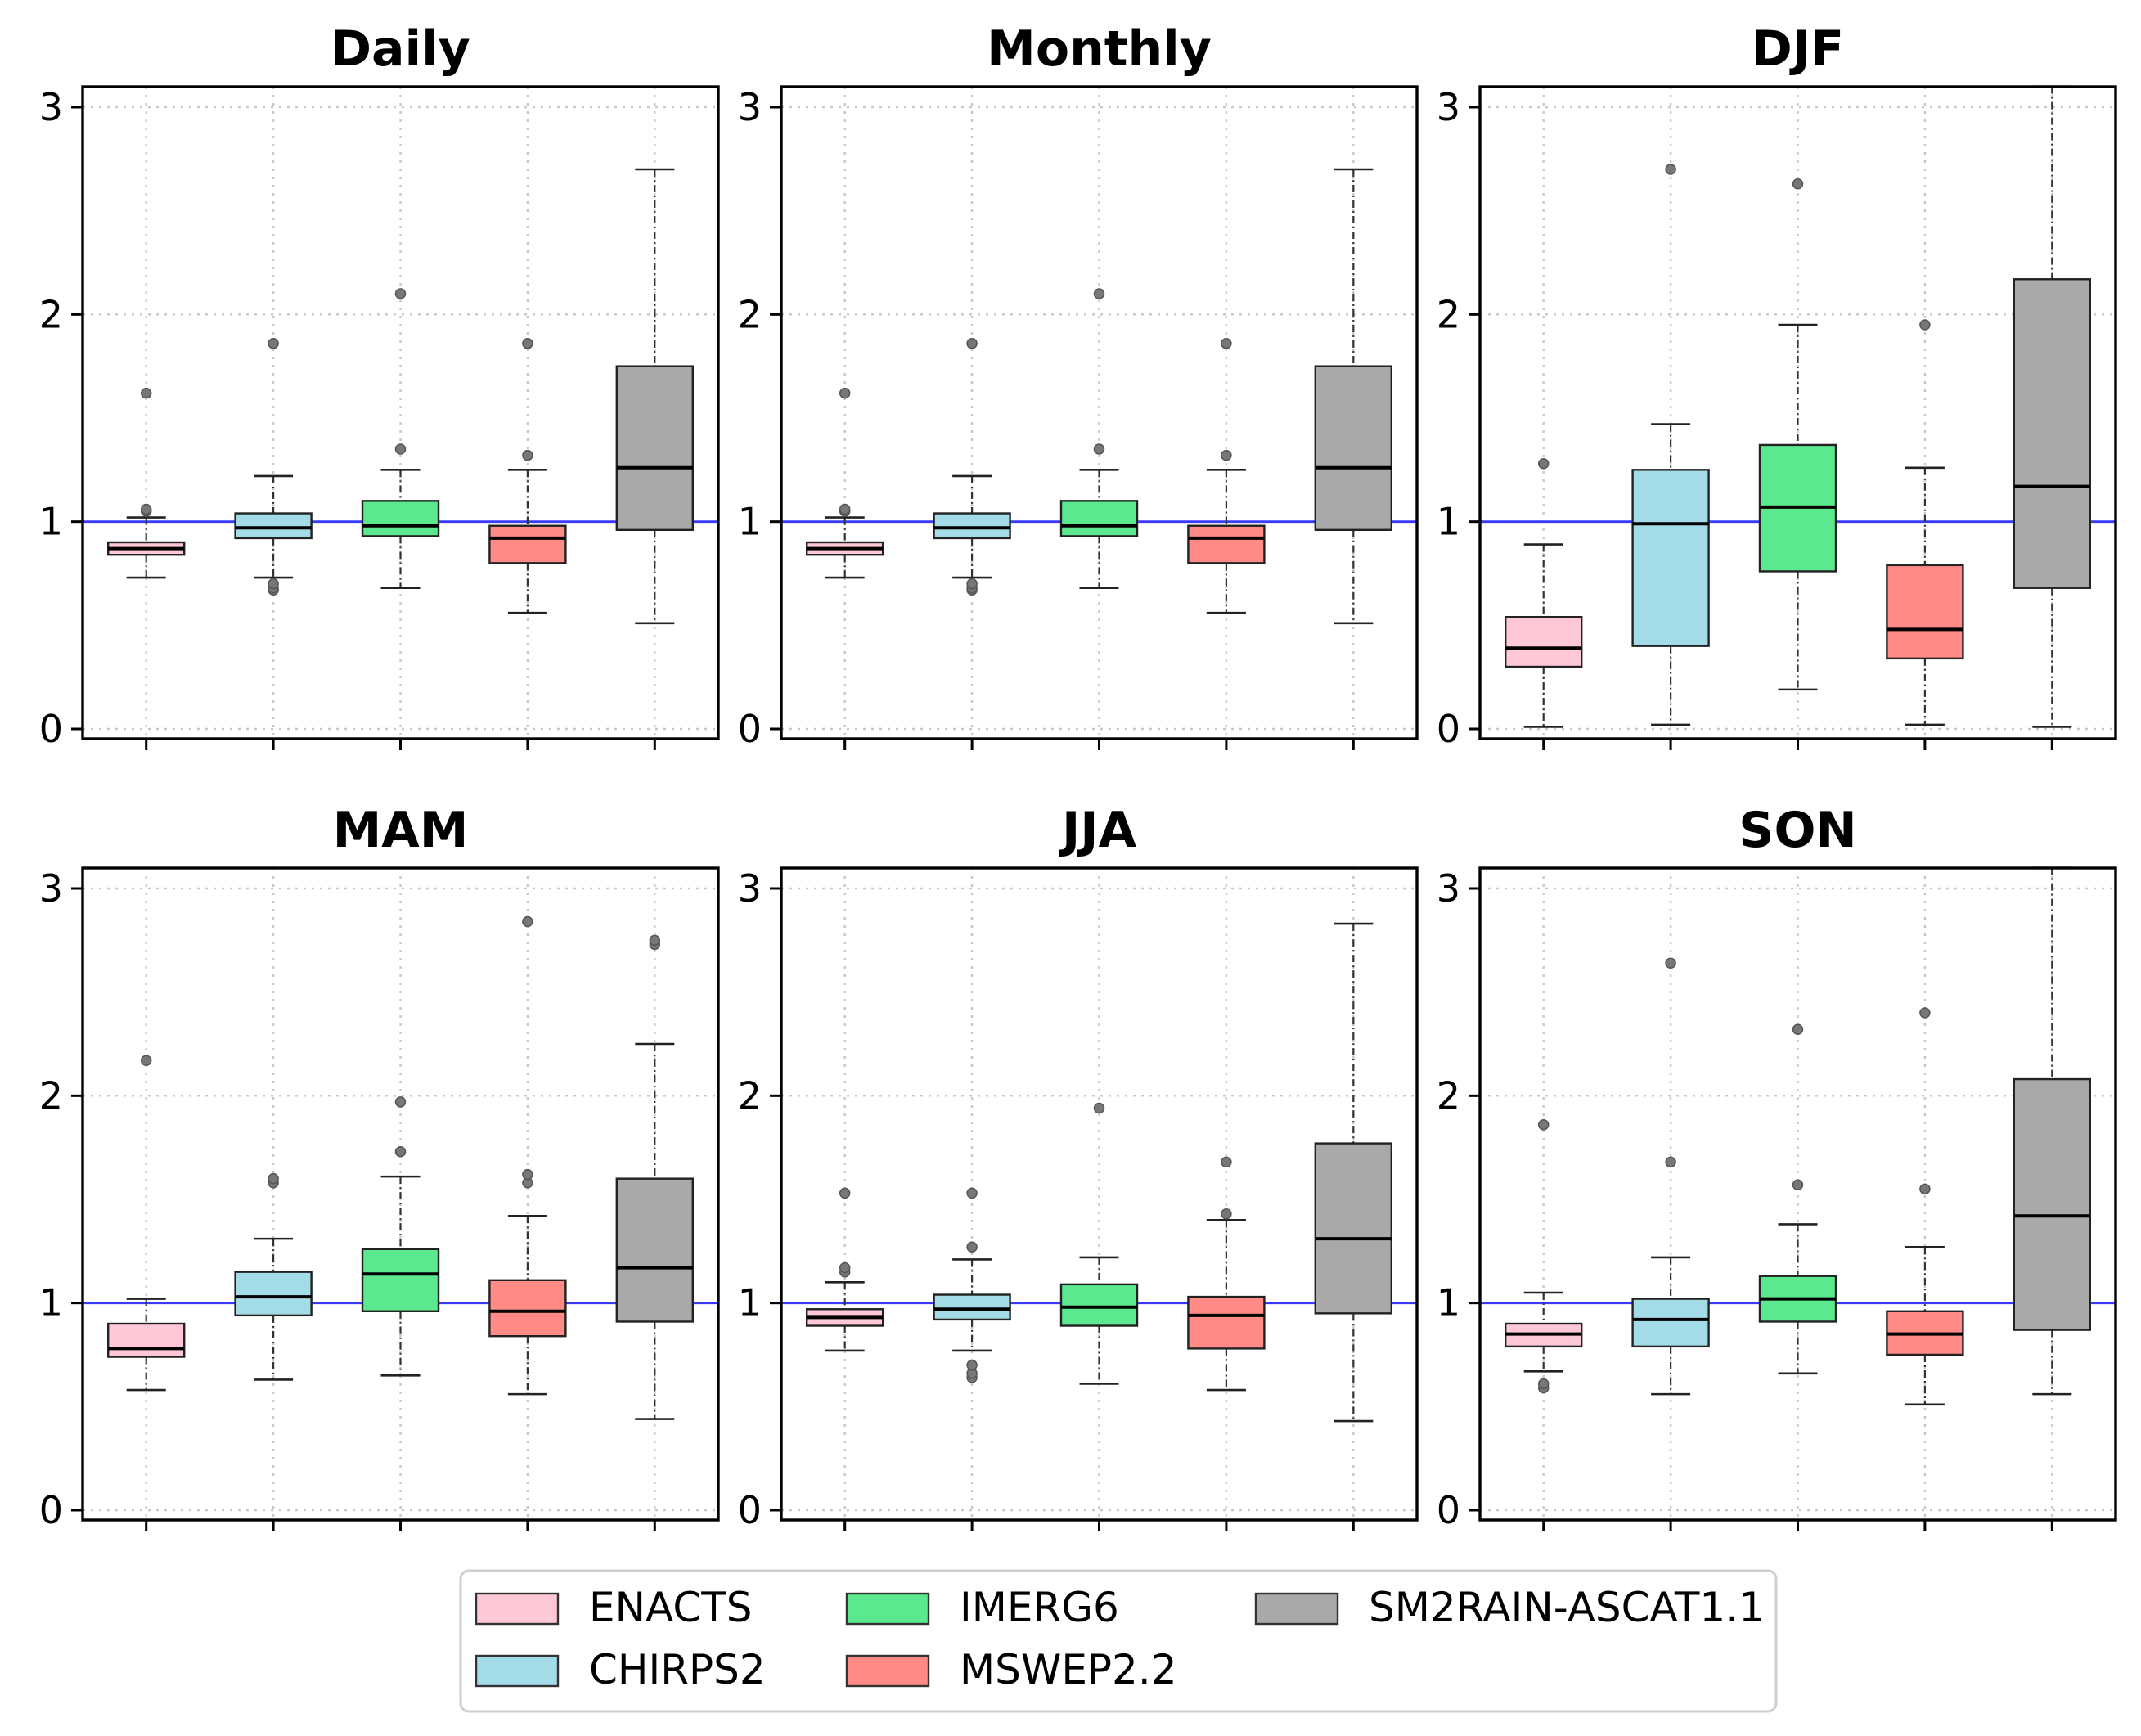 The image size is (2141, 1736). What do you see at coordinates (379, 1167) in the screenshot?
I see `panel-mam: MAM 0 1 2 3` at bounding box center [379, 1167].